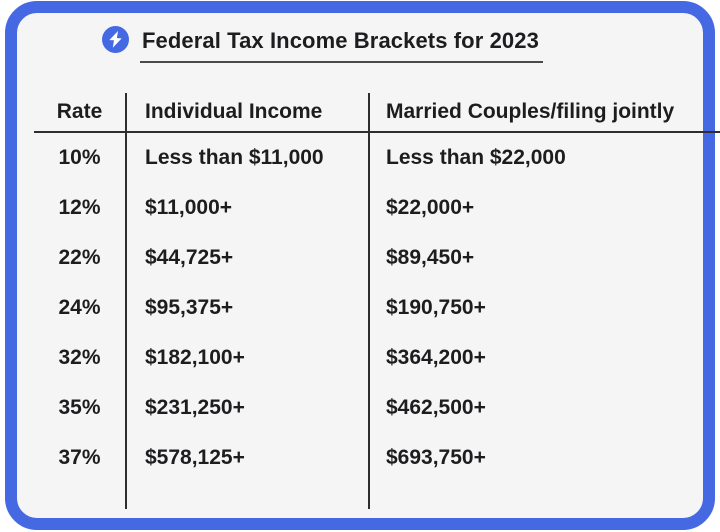  I want to click on column-header-individual-income: Individual Income, so click(248, 113).